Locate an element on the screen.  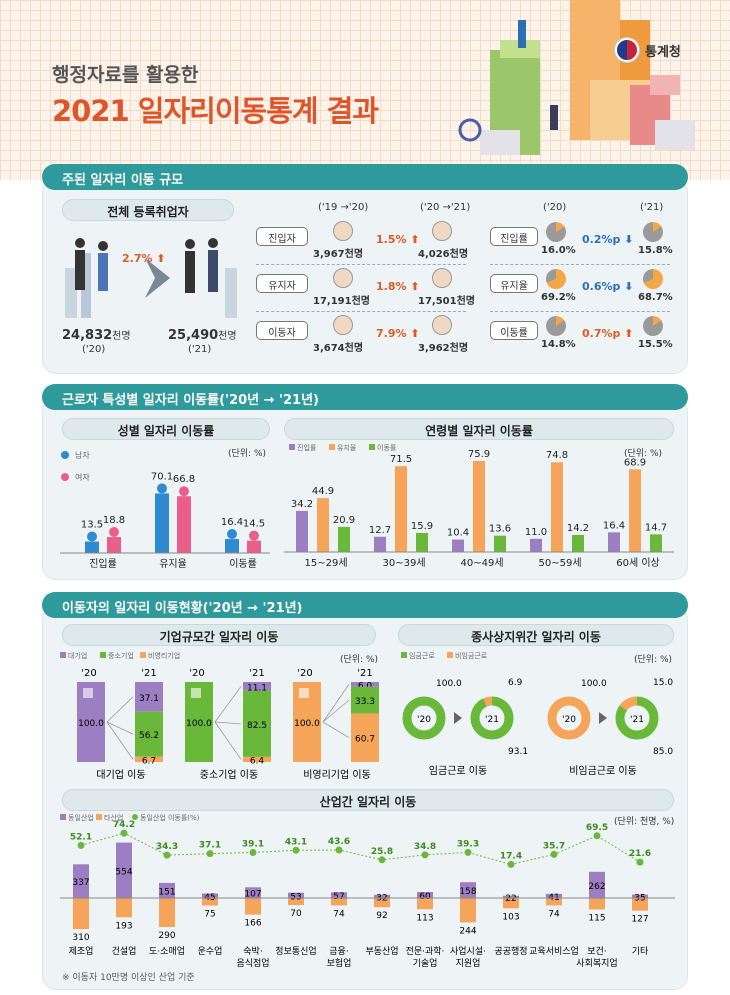
section3-band: 이동자의 일자리 이동현황('20년 → '21년) is located at coordinates (365, 605).